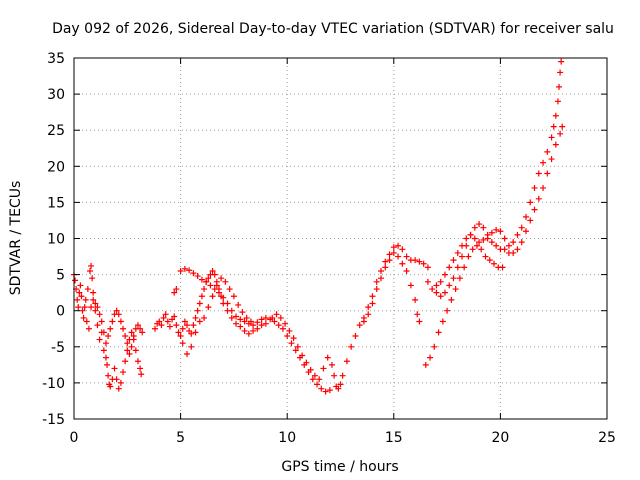 The width and height of the screenshot is (640, 480). Describe the element at coordinates (60, 312) in the screenshot. I see `y-tick-label: 0` at that location.